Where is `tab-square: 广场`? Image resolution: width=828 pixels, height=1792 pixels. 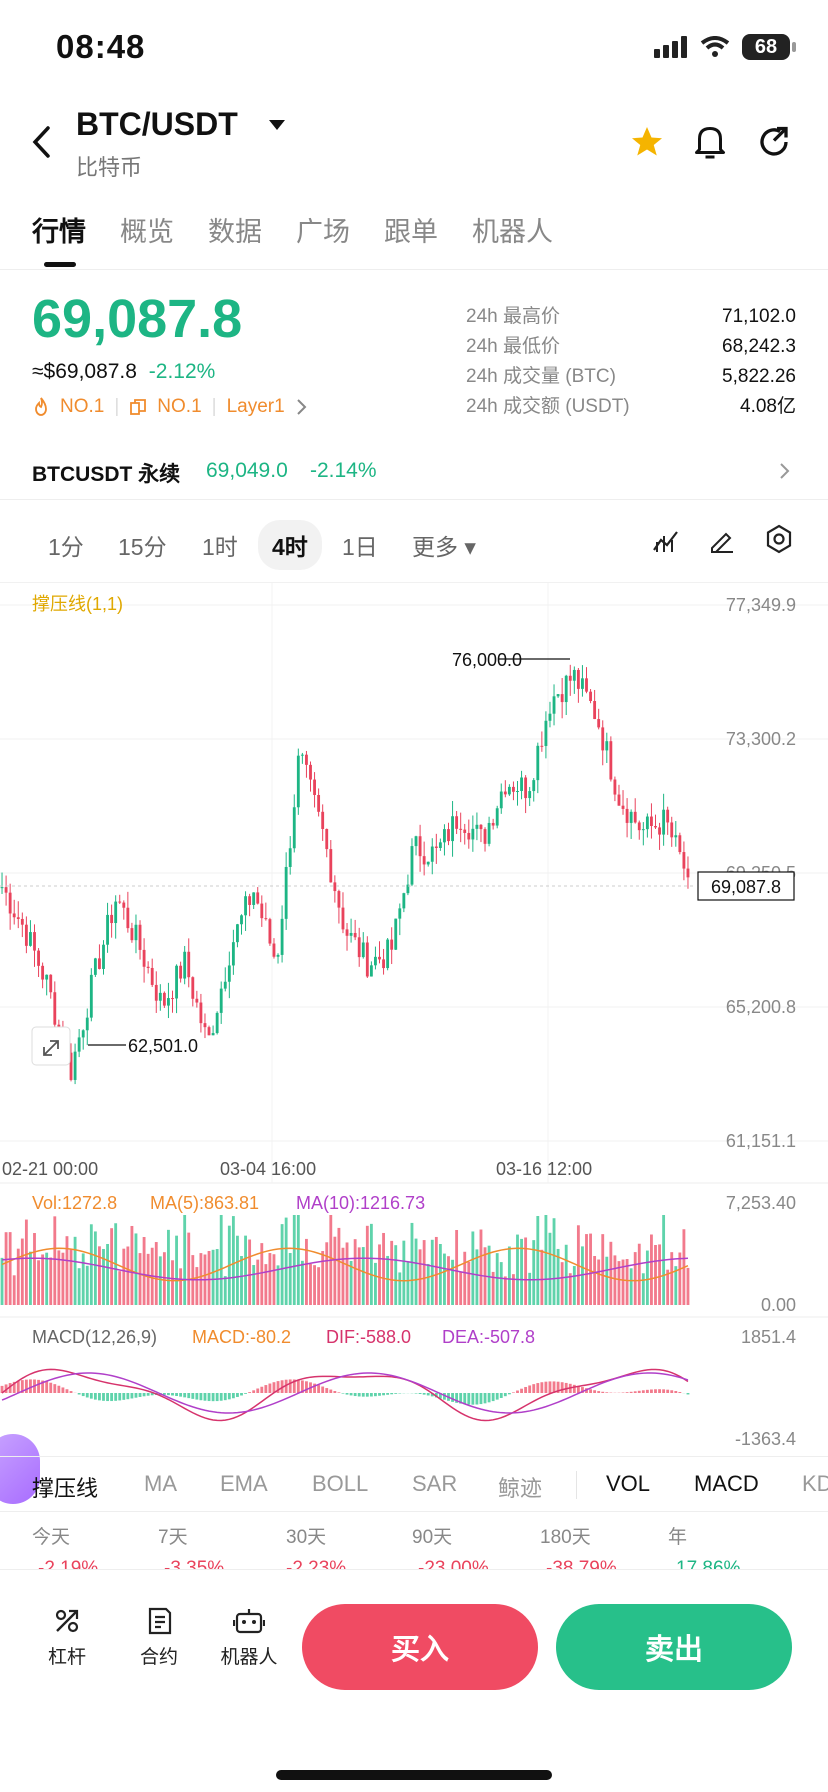 tab-square: 广场 is located at coordinates (323, 232).